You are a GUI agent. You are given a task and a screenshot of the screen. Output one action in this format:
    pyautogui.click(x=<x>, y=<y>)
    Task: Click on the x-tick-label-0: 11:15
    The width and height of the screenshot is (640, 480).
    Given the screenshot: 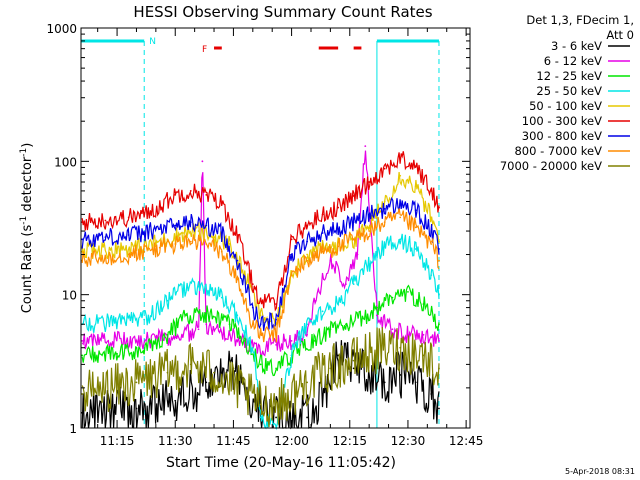 What is the action you would take?
    pyautogui.click(x=117, y=441)
    